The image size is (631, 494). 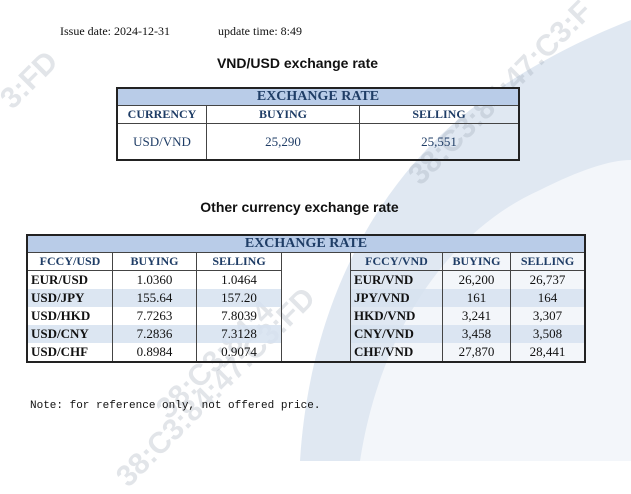 What do you see at coordinates (154, 352) in the screenshot?
I see `left-buying: 0.8984` at bounding box center [154, 352].